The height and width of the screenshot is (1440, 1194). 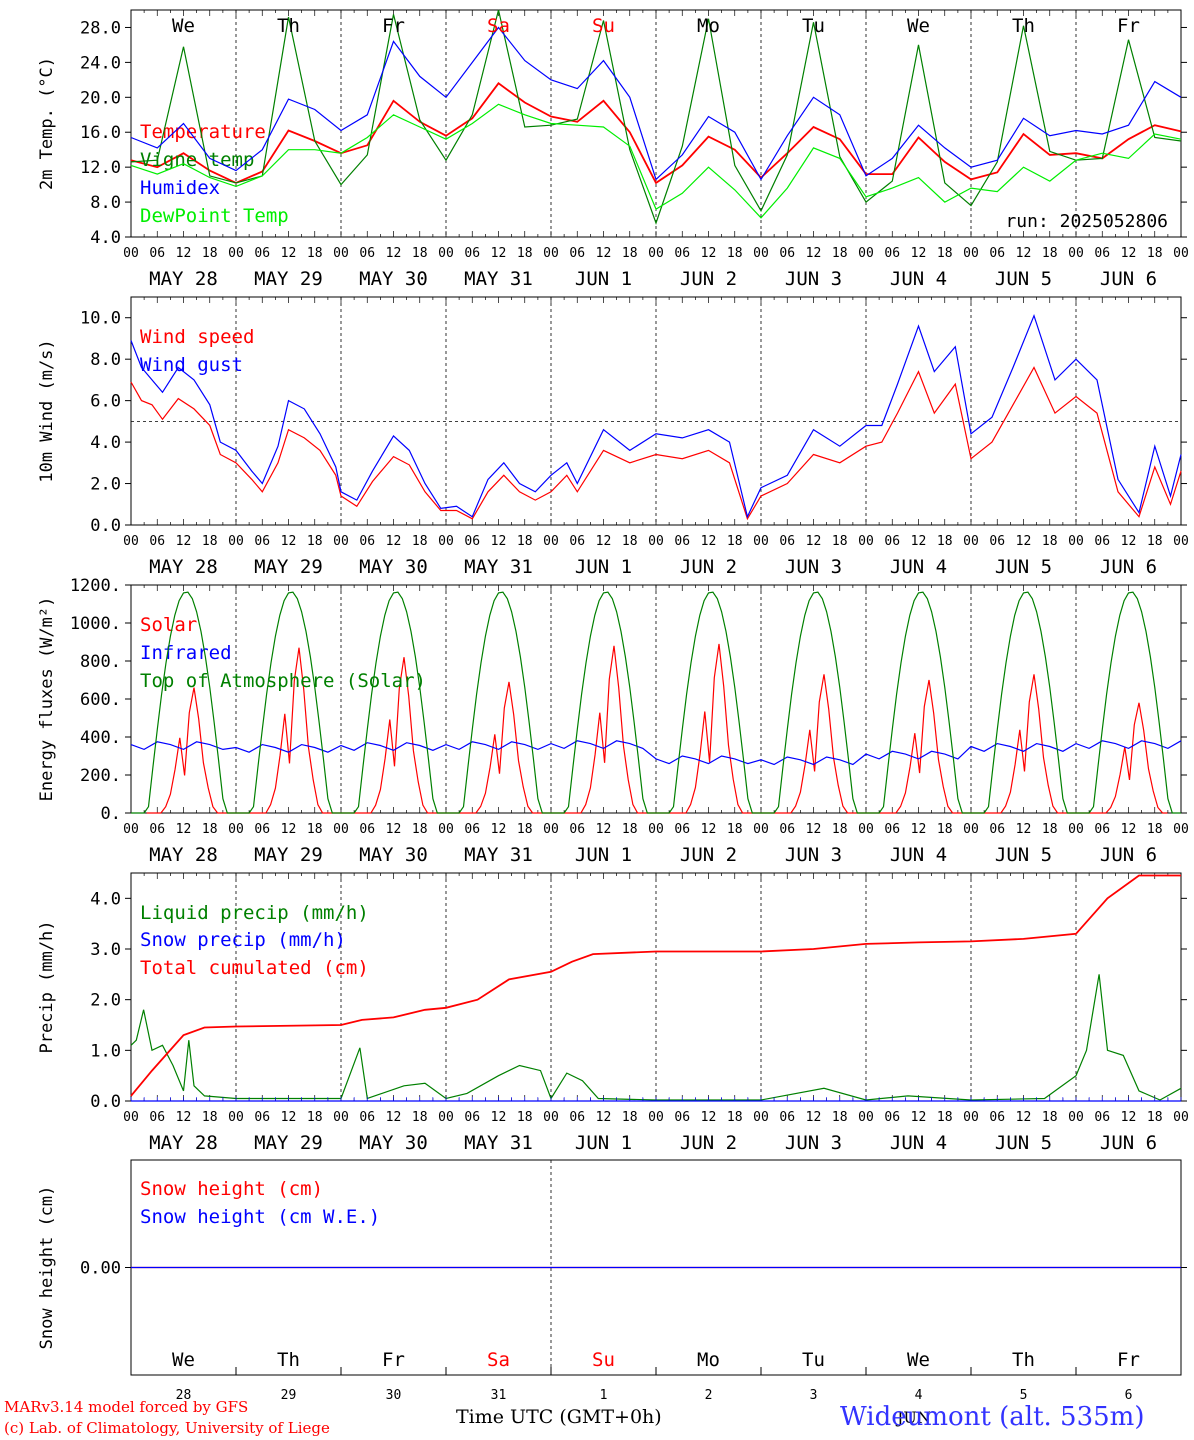 I want to click on y-axis-title: Precip (mm/h), so click(x=47, y=986).